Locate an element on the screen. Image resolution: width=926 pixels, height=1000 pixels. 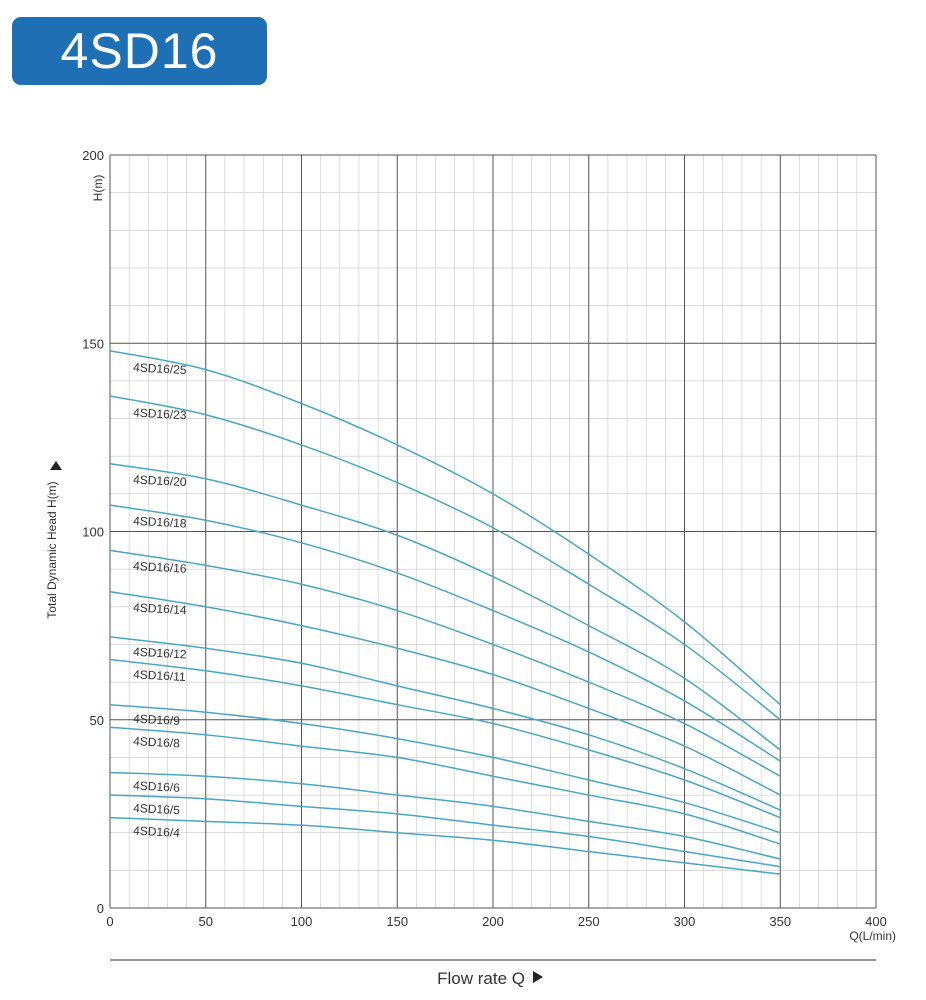
series-label: 4SD16/16 is located at coordinates (160, 567).